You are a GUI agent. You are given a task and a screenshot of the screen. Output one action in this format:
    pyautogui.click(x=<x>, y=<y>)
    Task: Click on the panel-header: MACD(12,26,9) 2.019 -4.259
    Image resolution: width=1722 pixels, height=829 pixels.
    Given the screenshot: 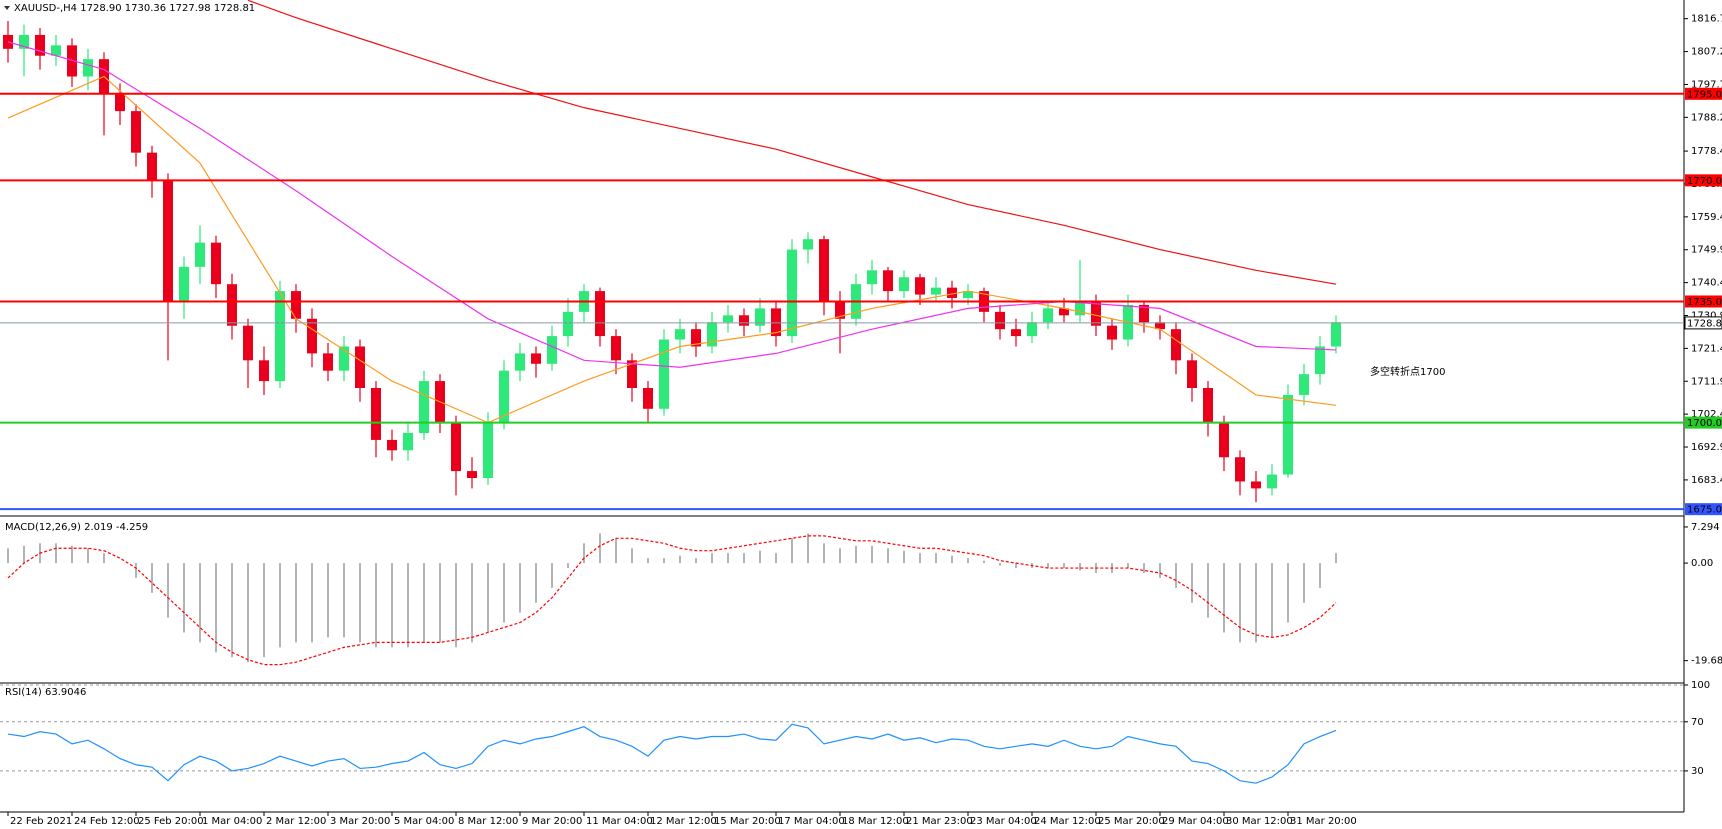 What is the action you would take?
    pyautogui.click(x=76, y=527)
    